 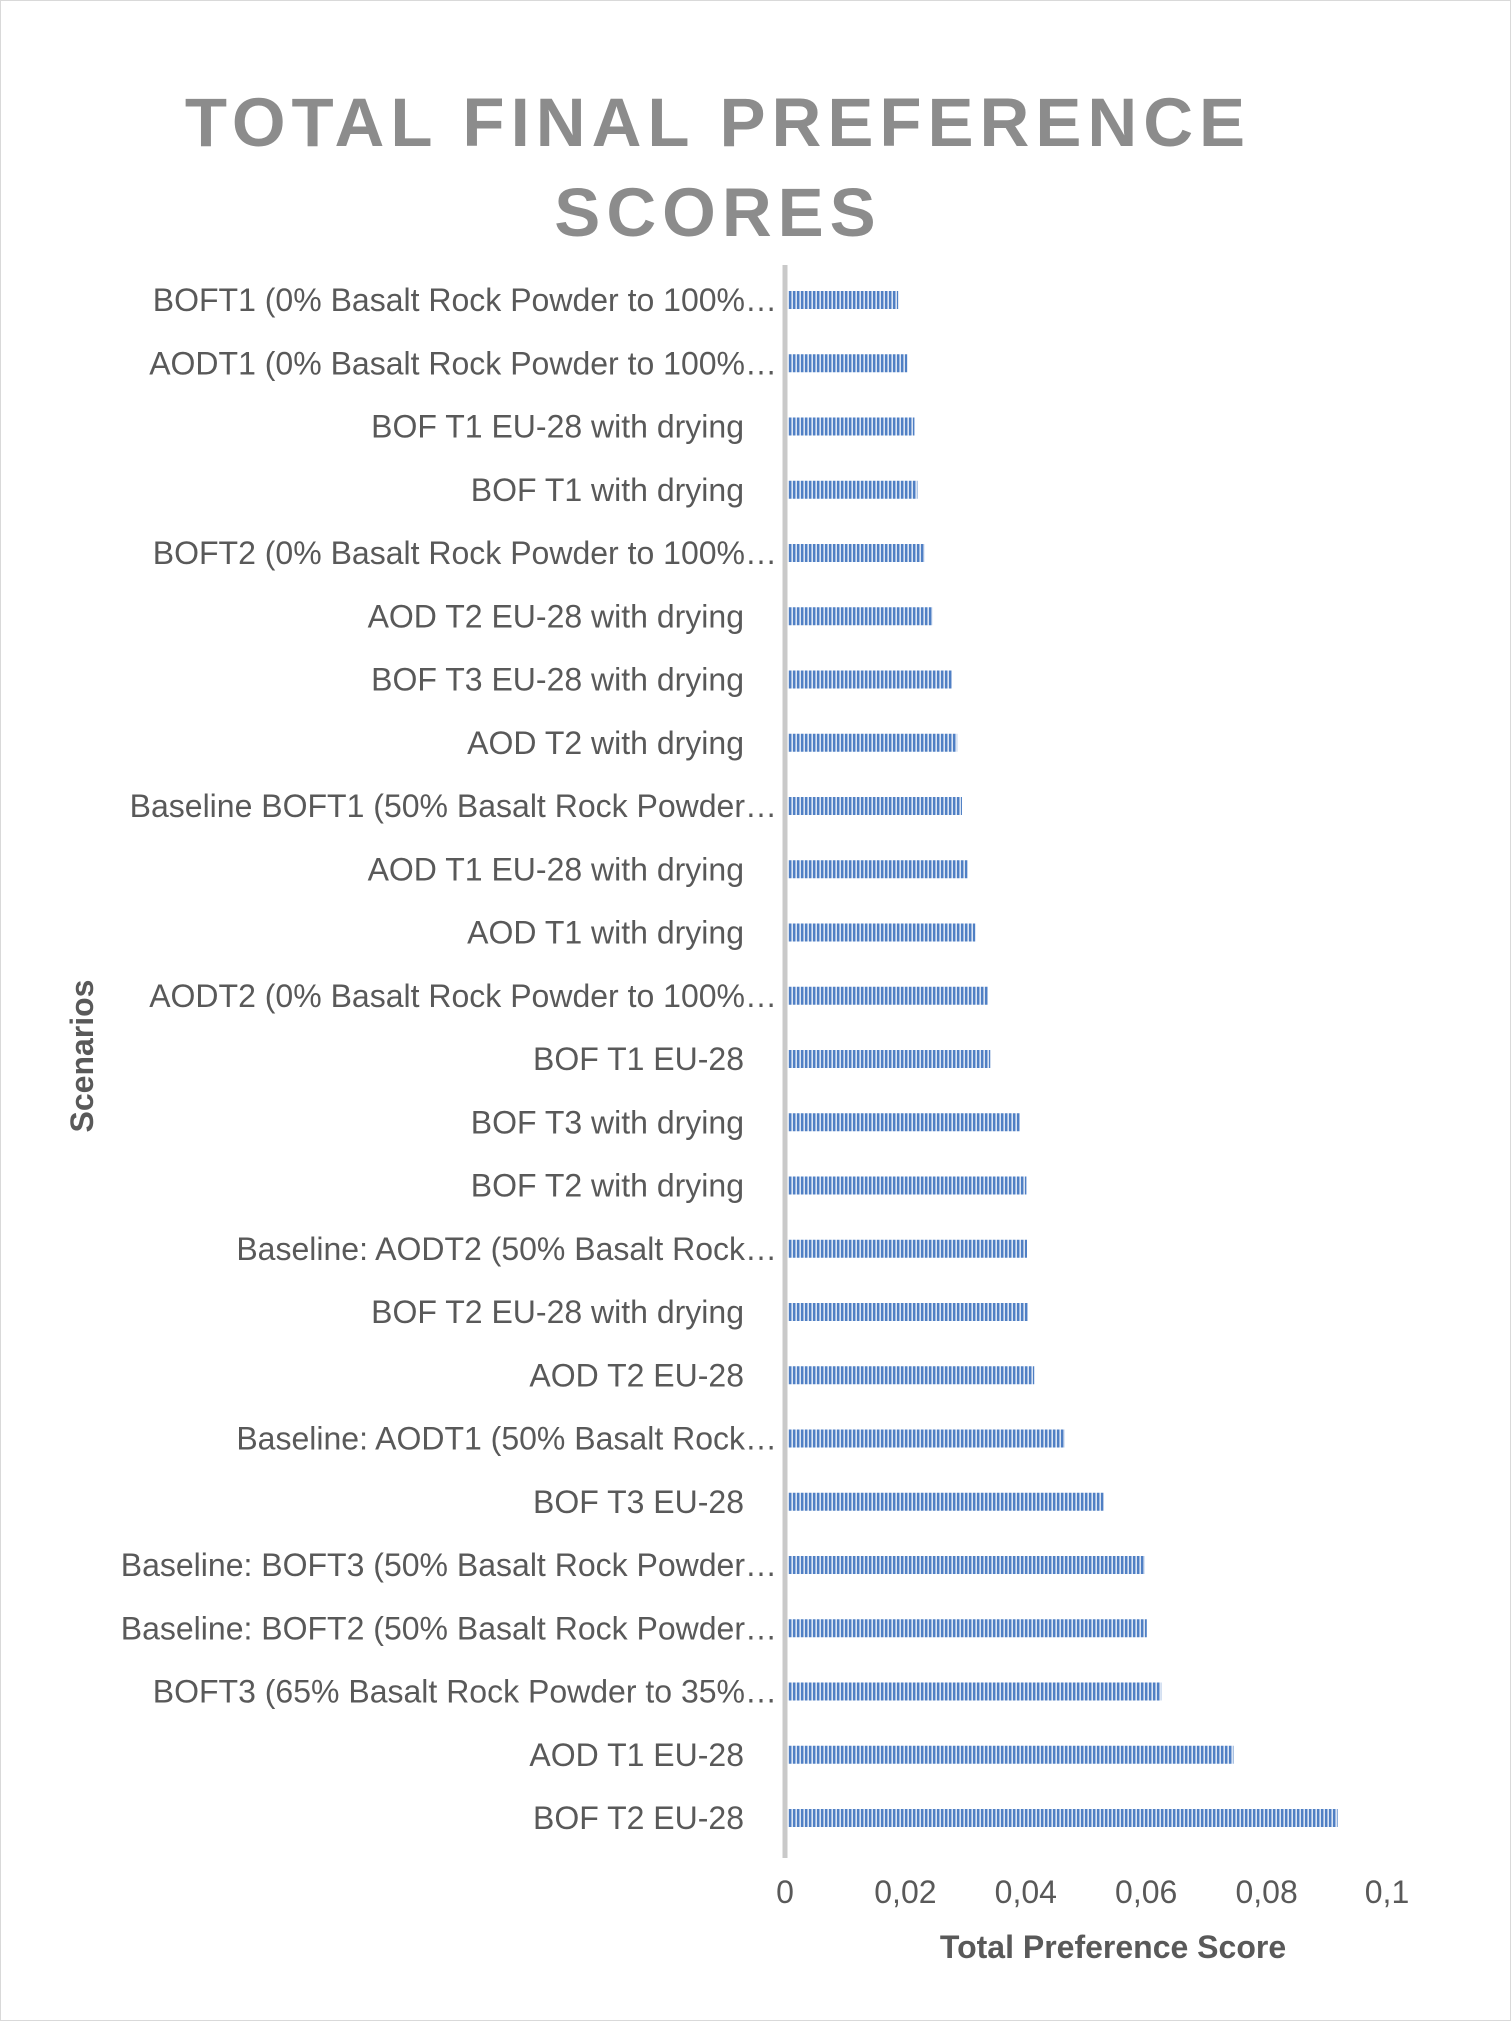 I want to click on category-label: AOD T2 EU-28 with drying, so click(x=556, y=616).